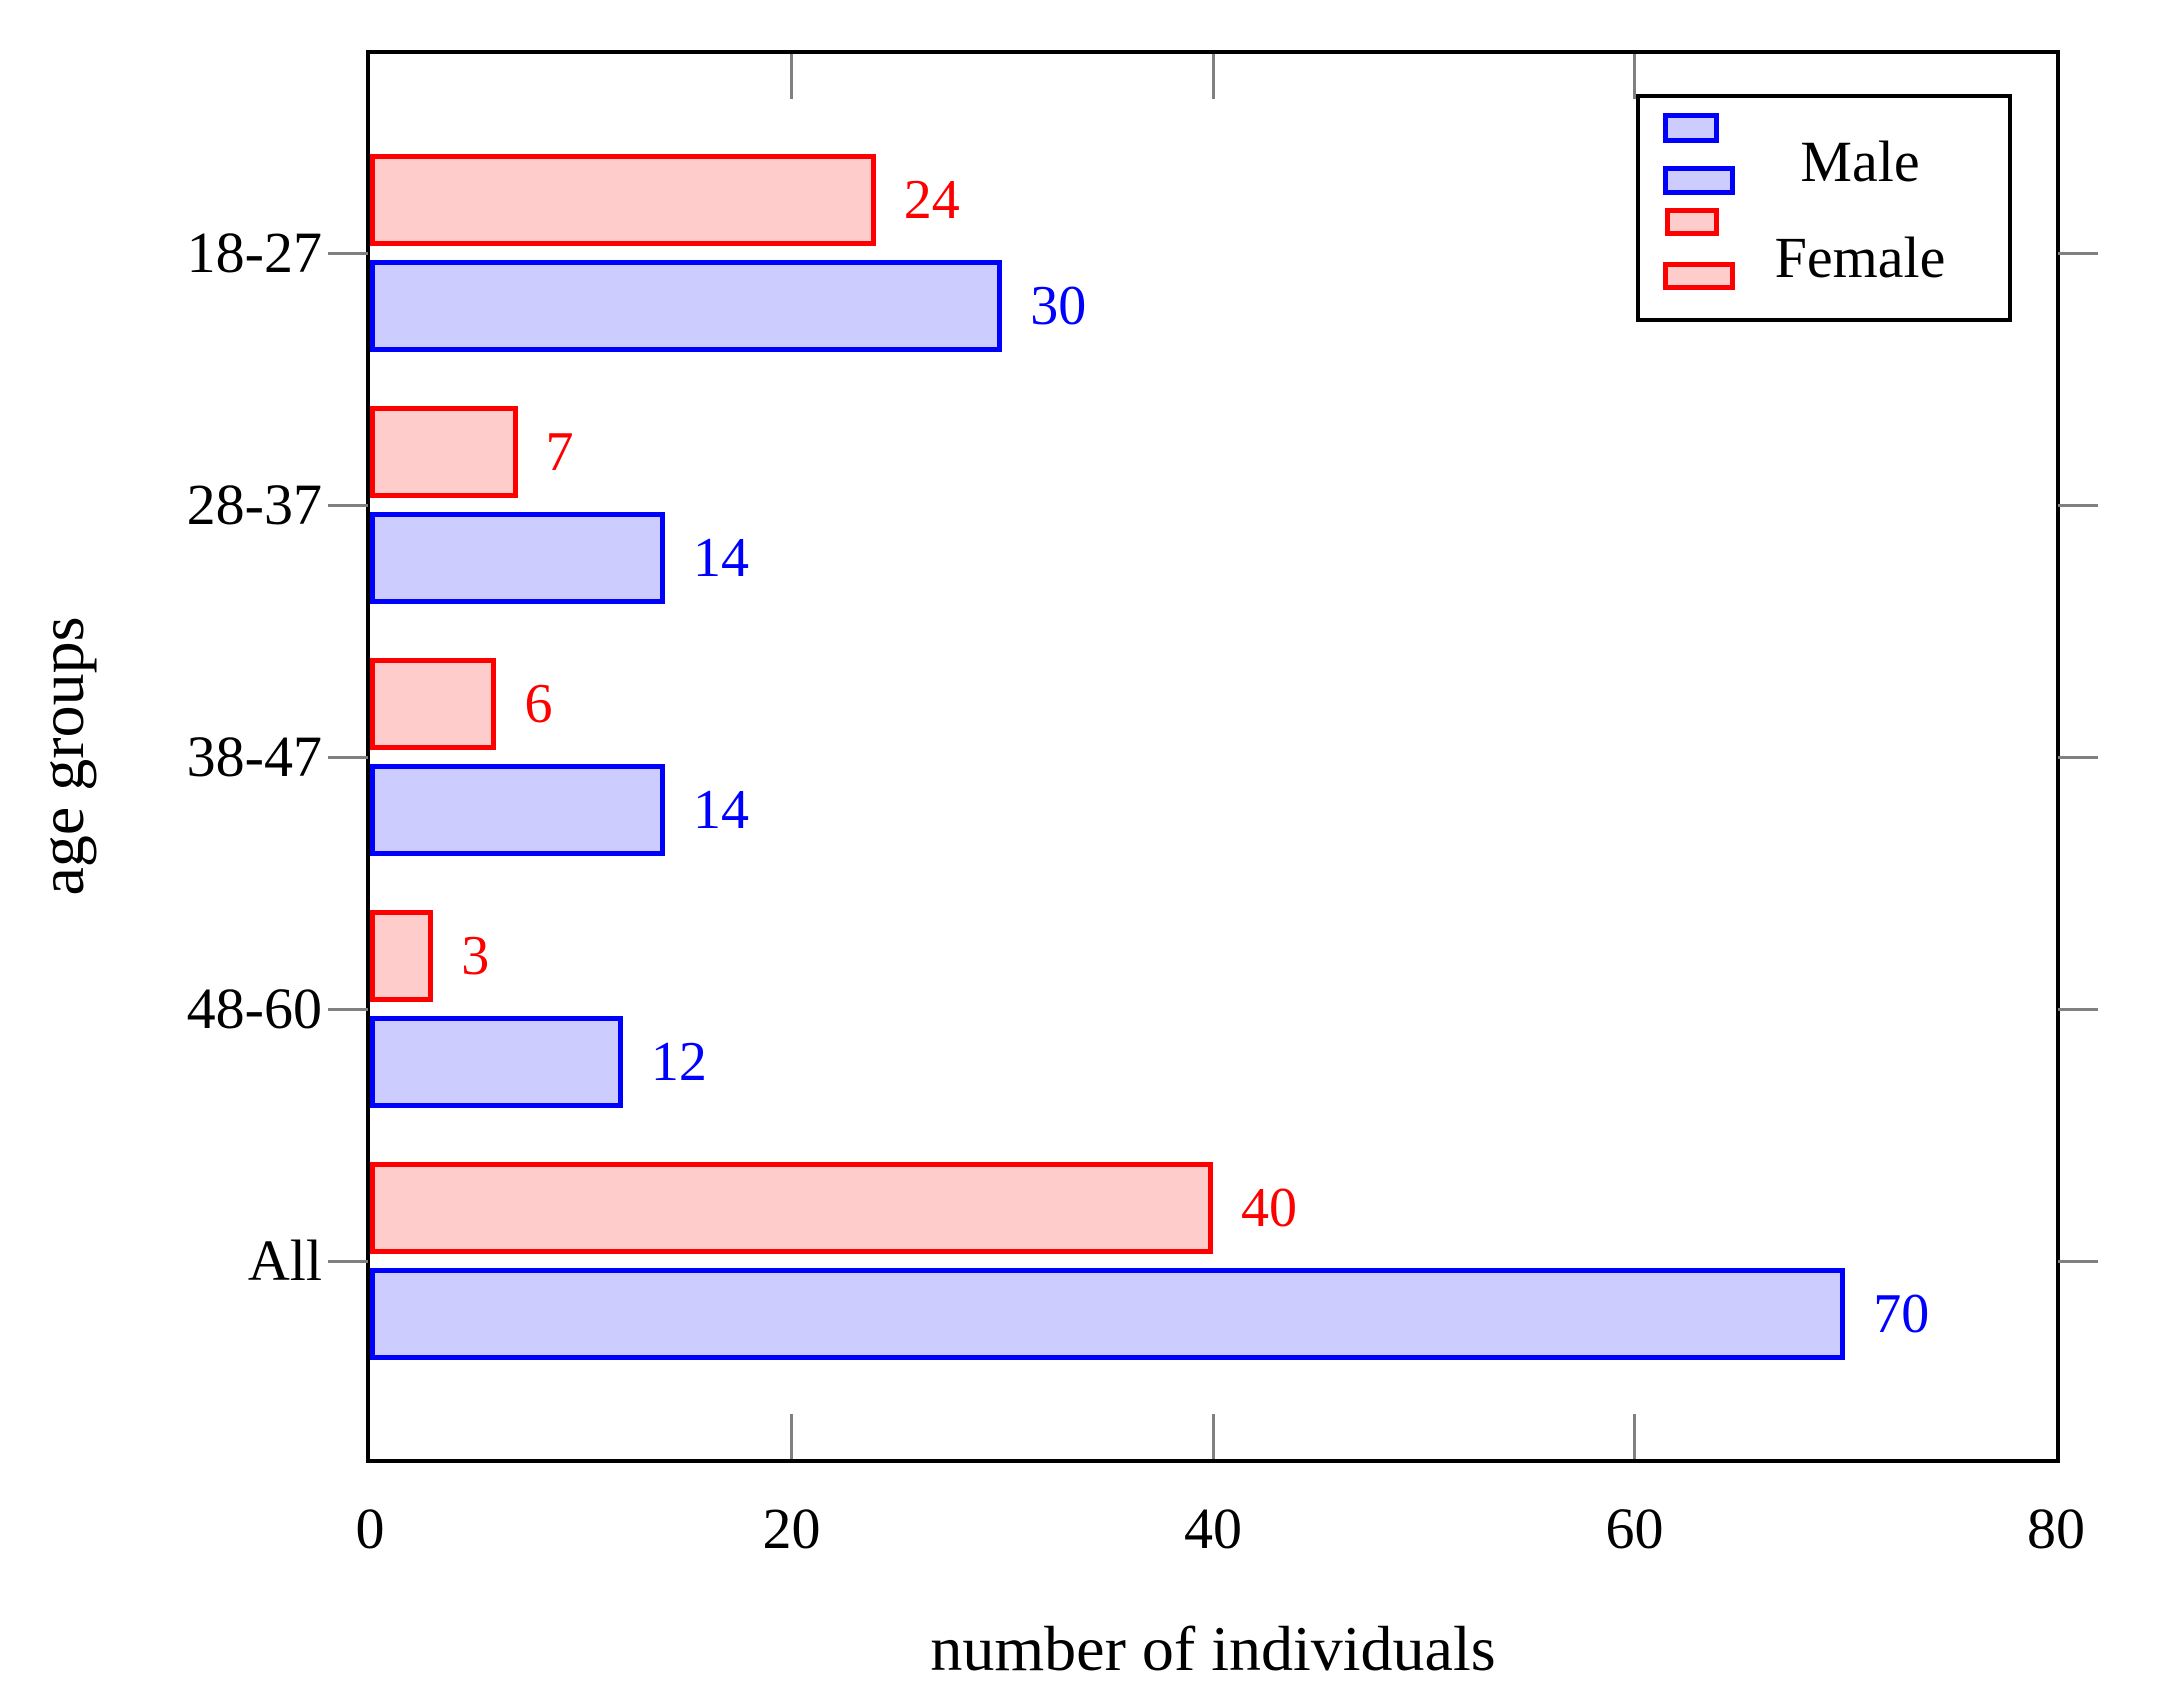  I want to click on y-tick-label-38-47: 38-47, so click(254, 756).